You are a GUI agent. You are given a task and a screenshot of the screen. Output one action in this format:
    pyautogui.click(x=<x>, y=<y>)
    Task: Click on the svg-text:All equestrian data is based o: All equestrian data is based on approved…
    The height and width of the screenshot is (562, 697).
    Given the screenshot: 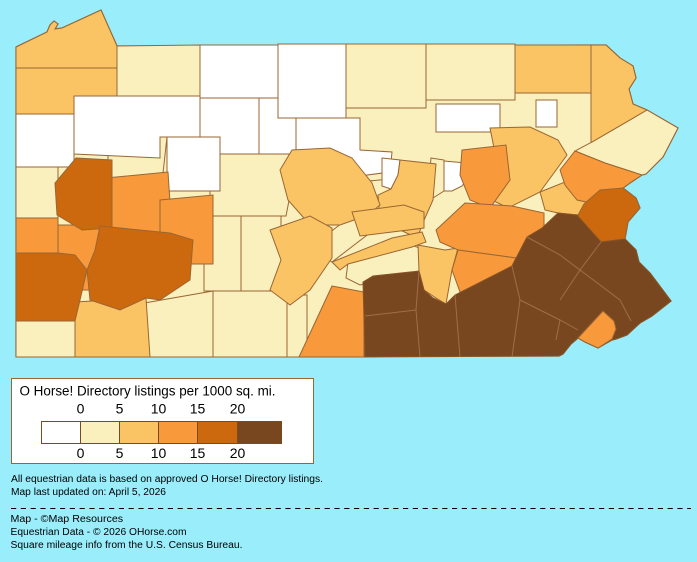 What is the action you would take?
    pyautogui.click(x=167, y=479)
    